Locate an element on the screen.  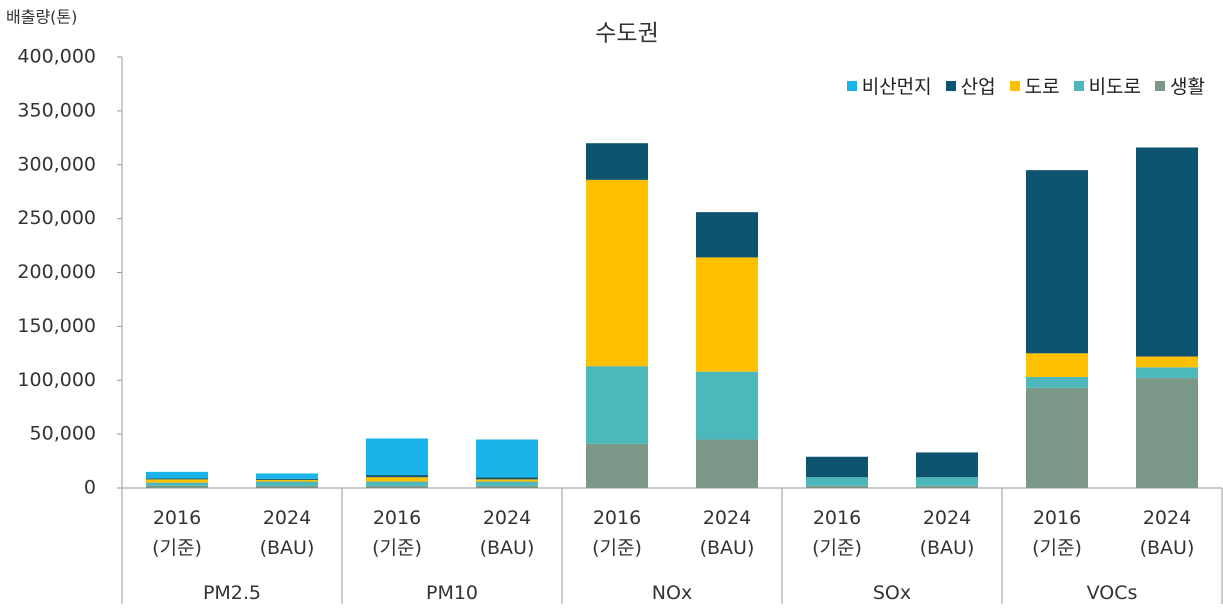
legend-item: 생활 is located at coordinates (1180, 85).